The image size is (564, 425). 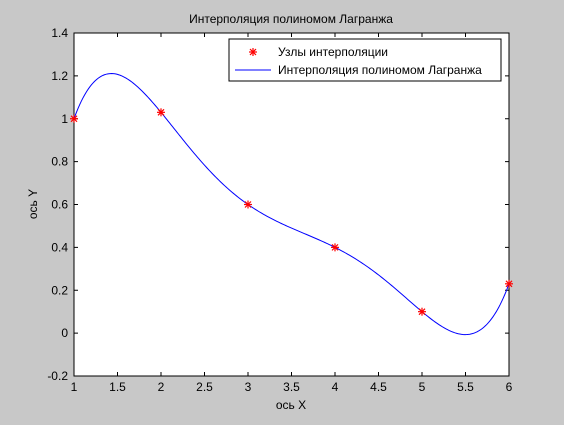 What do you see at coordinates (380, 70) in the screenshot?
I see `legend-label-lagrange: Интерполяция полиномом Лагранжа` at bounding box center [380, 70].